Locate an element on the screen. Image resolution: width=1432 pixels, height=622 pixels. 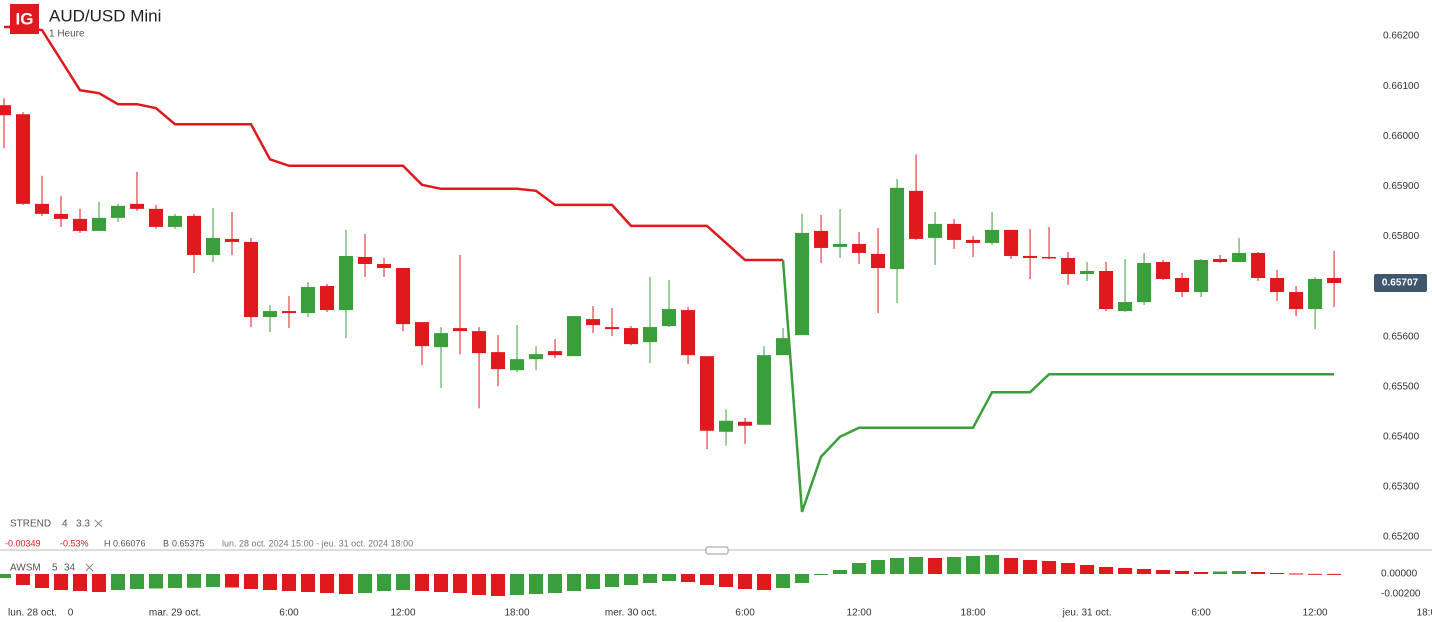
logo: IG is located at coordinates (25, 18).